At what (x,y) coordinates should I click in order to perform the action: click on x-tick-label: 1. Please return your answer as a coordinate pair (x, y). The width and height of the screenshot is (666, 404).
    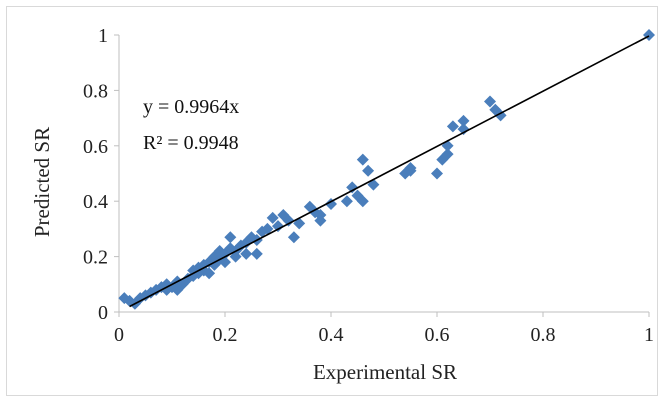
    Looking at the image, I should click on (649, 335).